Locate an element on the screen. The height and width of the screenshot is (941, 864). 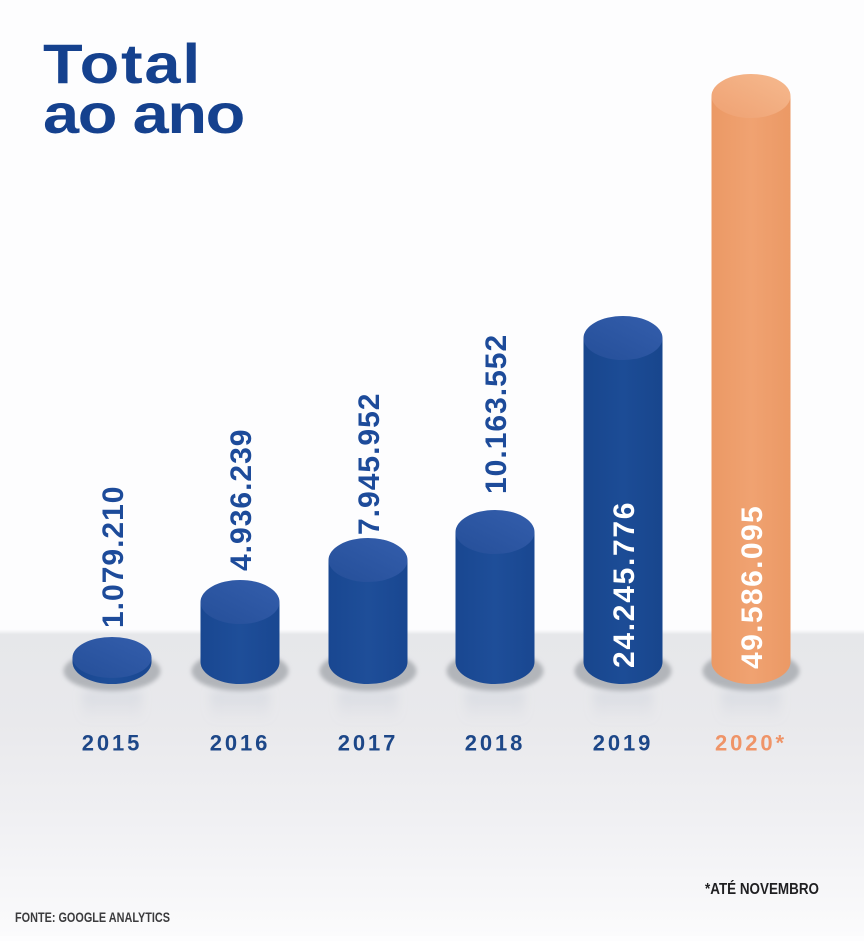
svg-text: *ATÉ NOVEMBRO is located at coordinates (762, 888).